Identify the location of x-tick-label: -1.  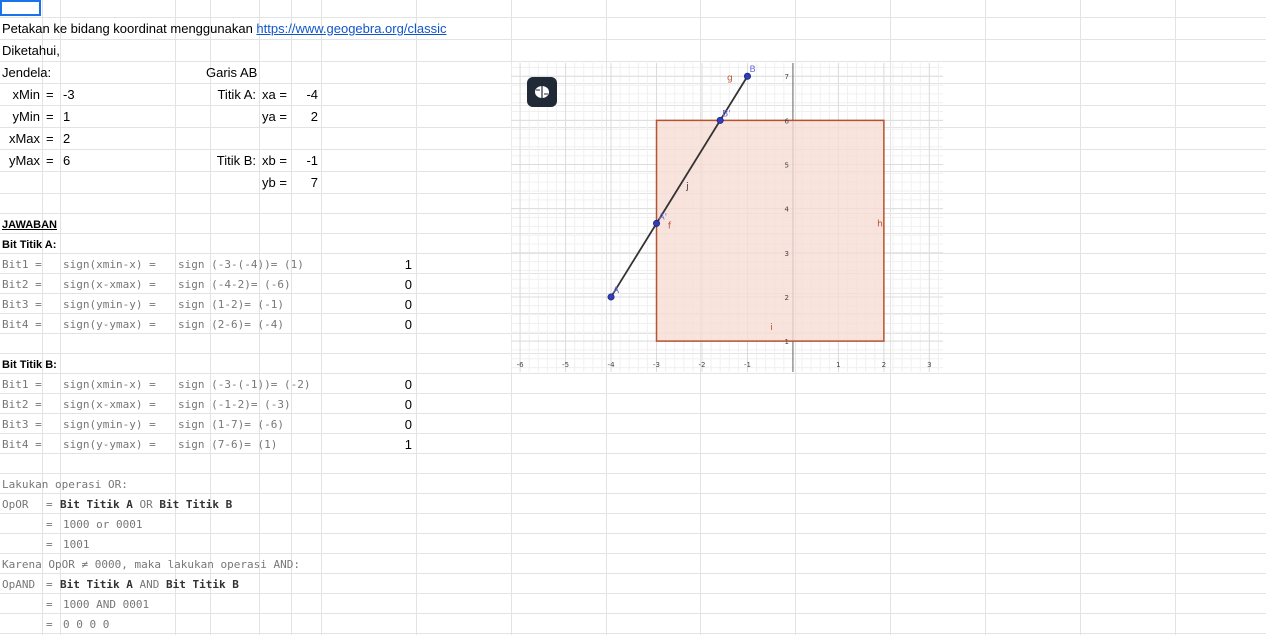
(747, 365).